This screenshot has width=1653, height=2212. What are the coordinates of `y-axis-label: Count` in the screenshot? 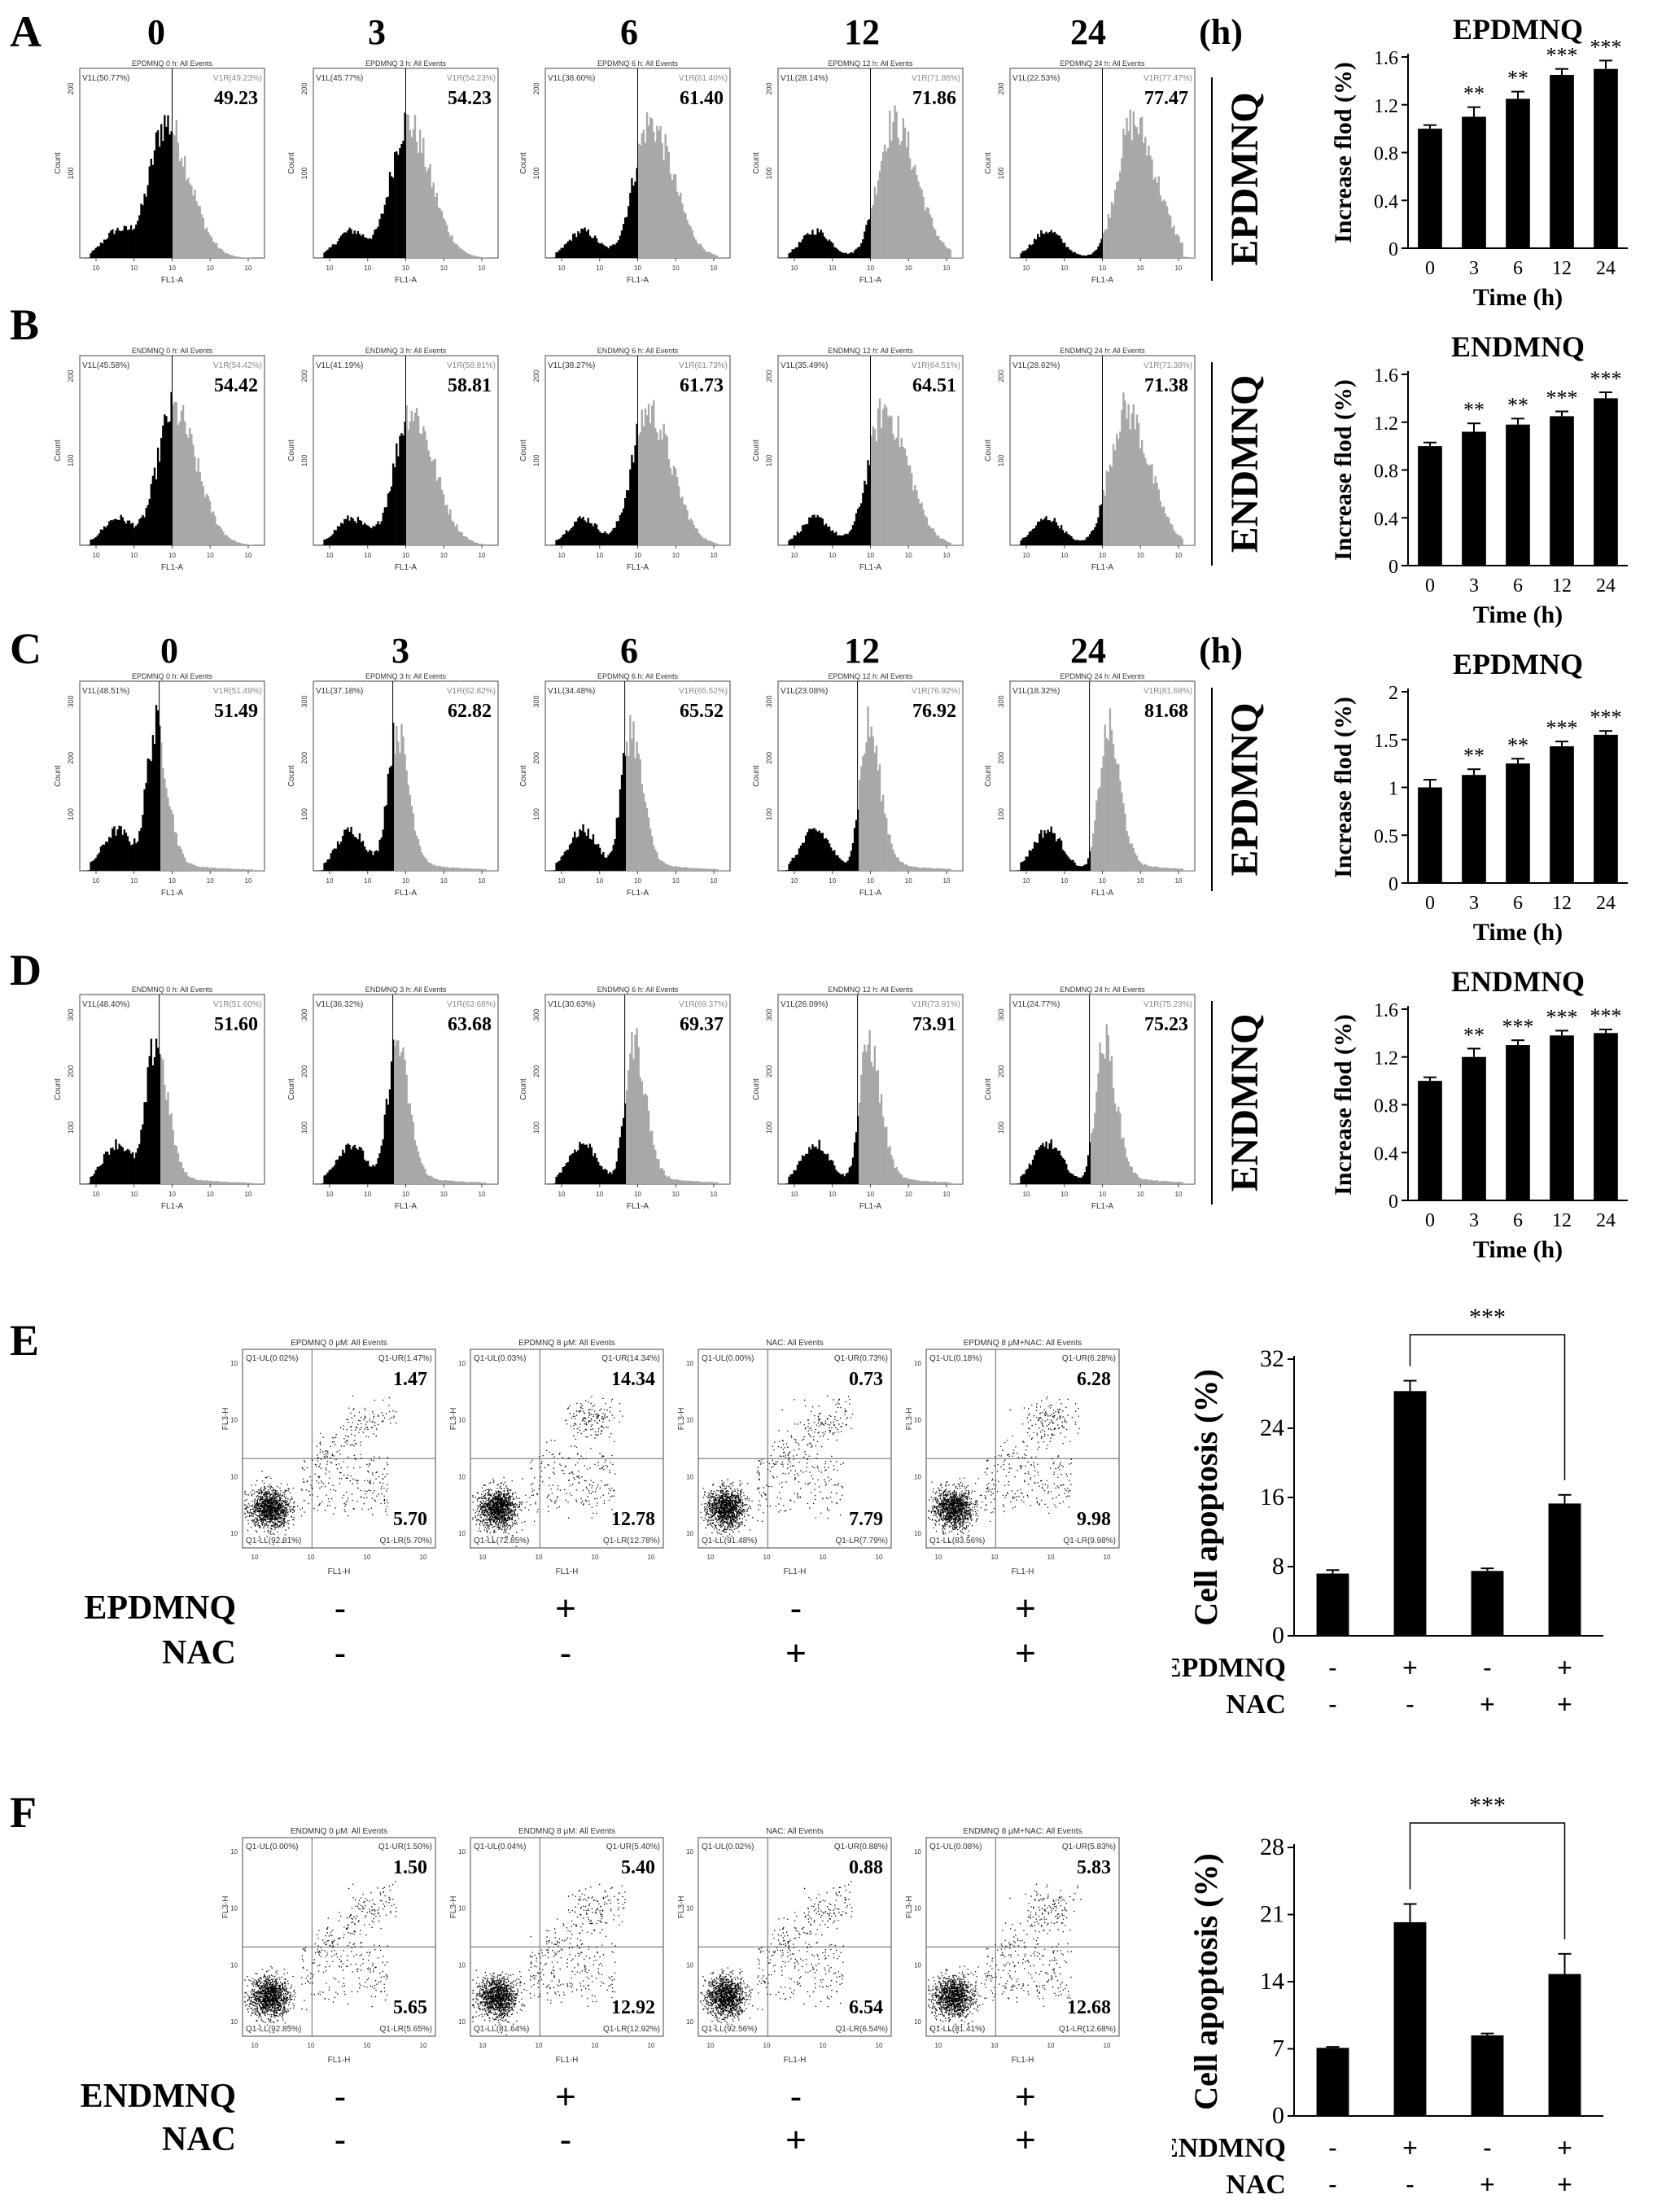 It's located at (988, 163).